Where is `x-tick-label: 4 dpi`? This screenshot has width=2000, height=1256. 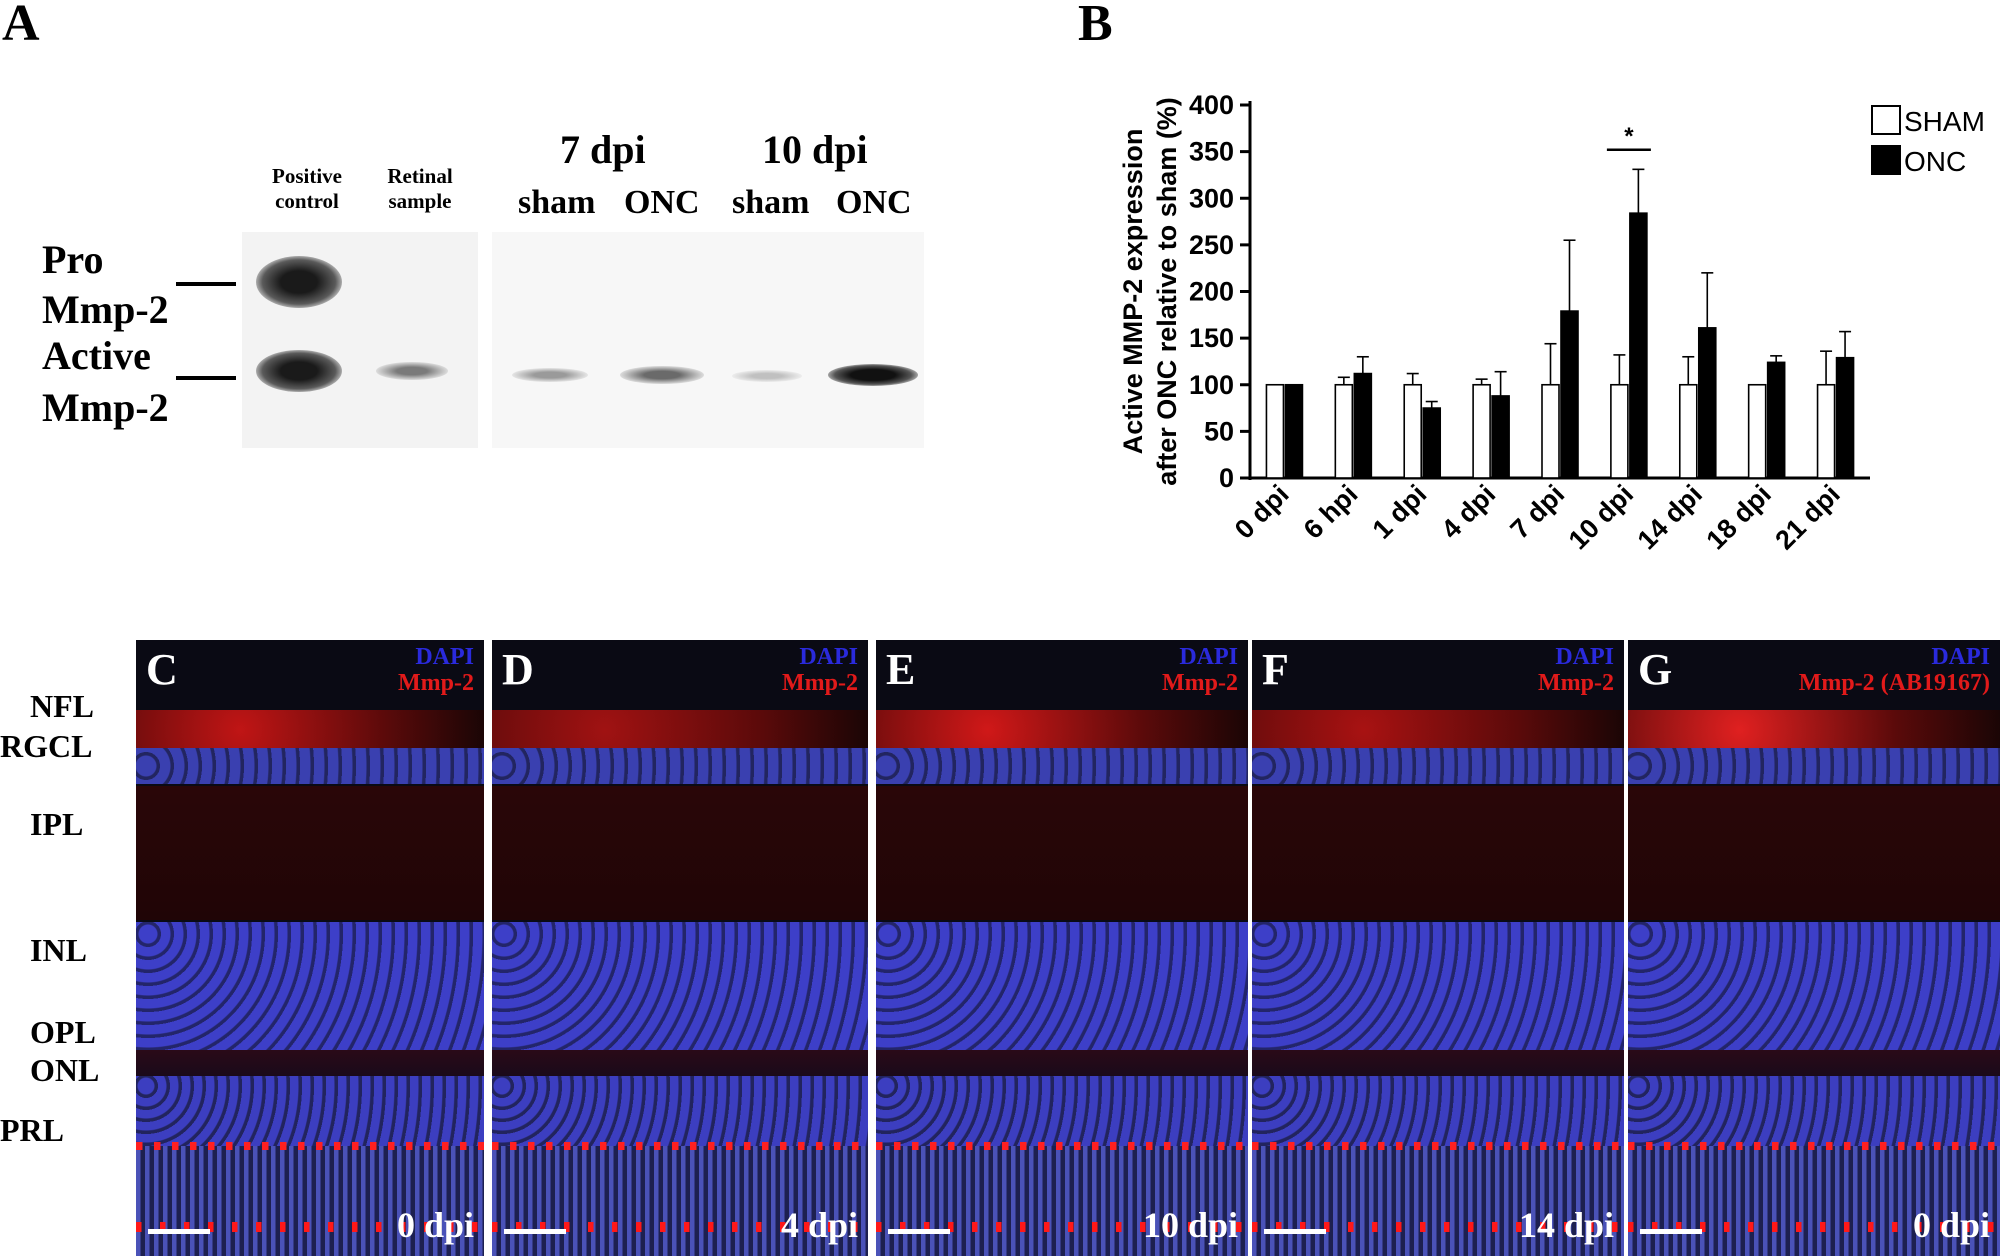 x-tick-label: 4 dpi is located at coordinates (1469, 512).